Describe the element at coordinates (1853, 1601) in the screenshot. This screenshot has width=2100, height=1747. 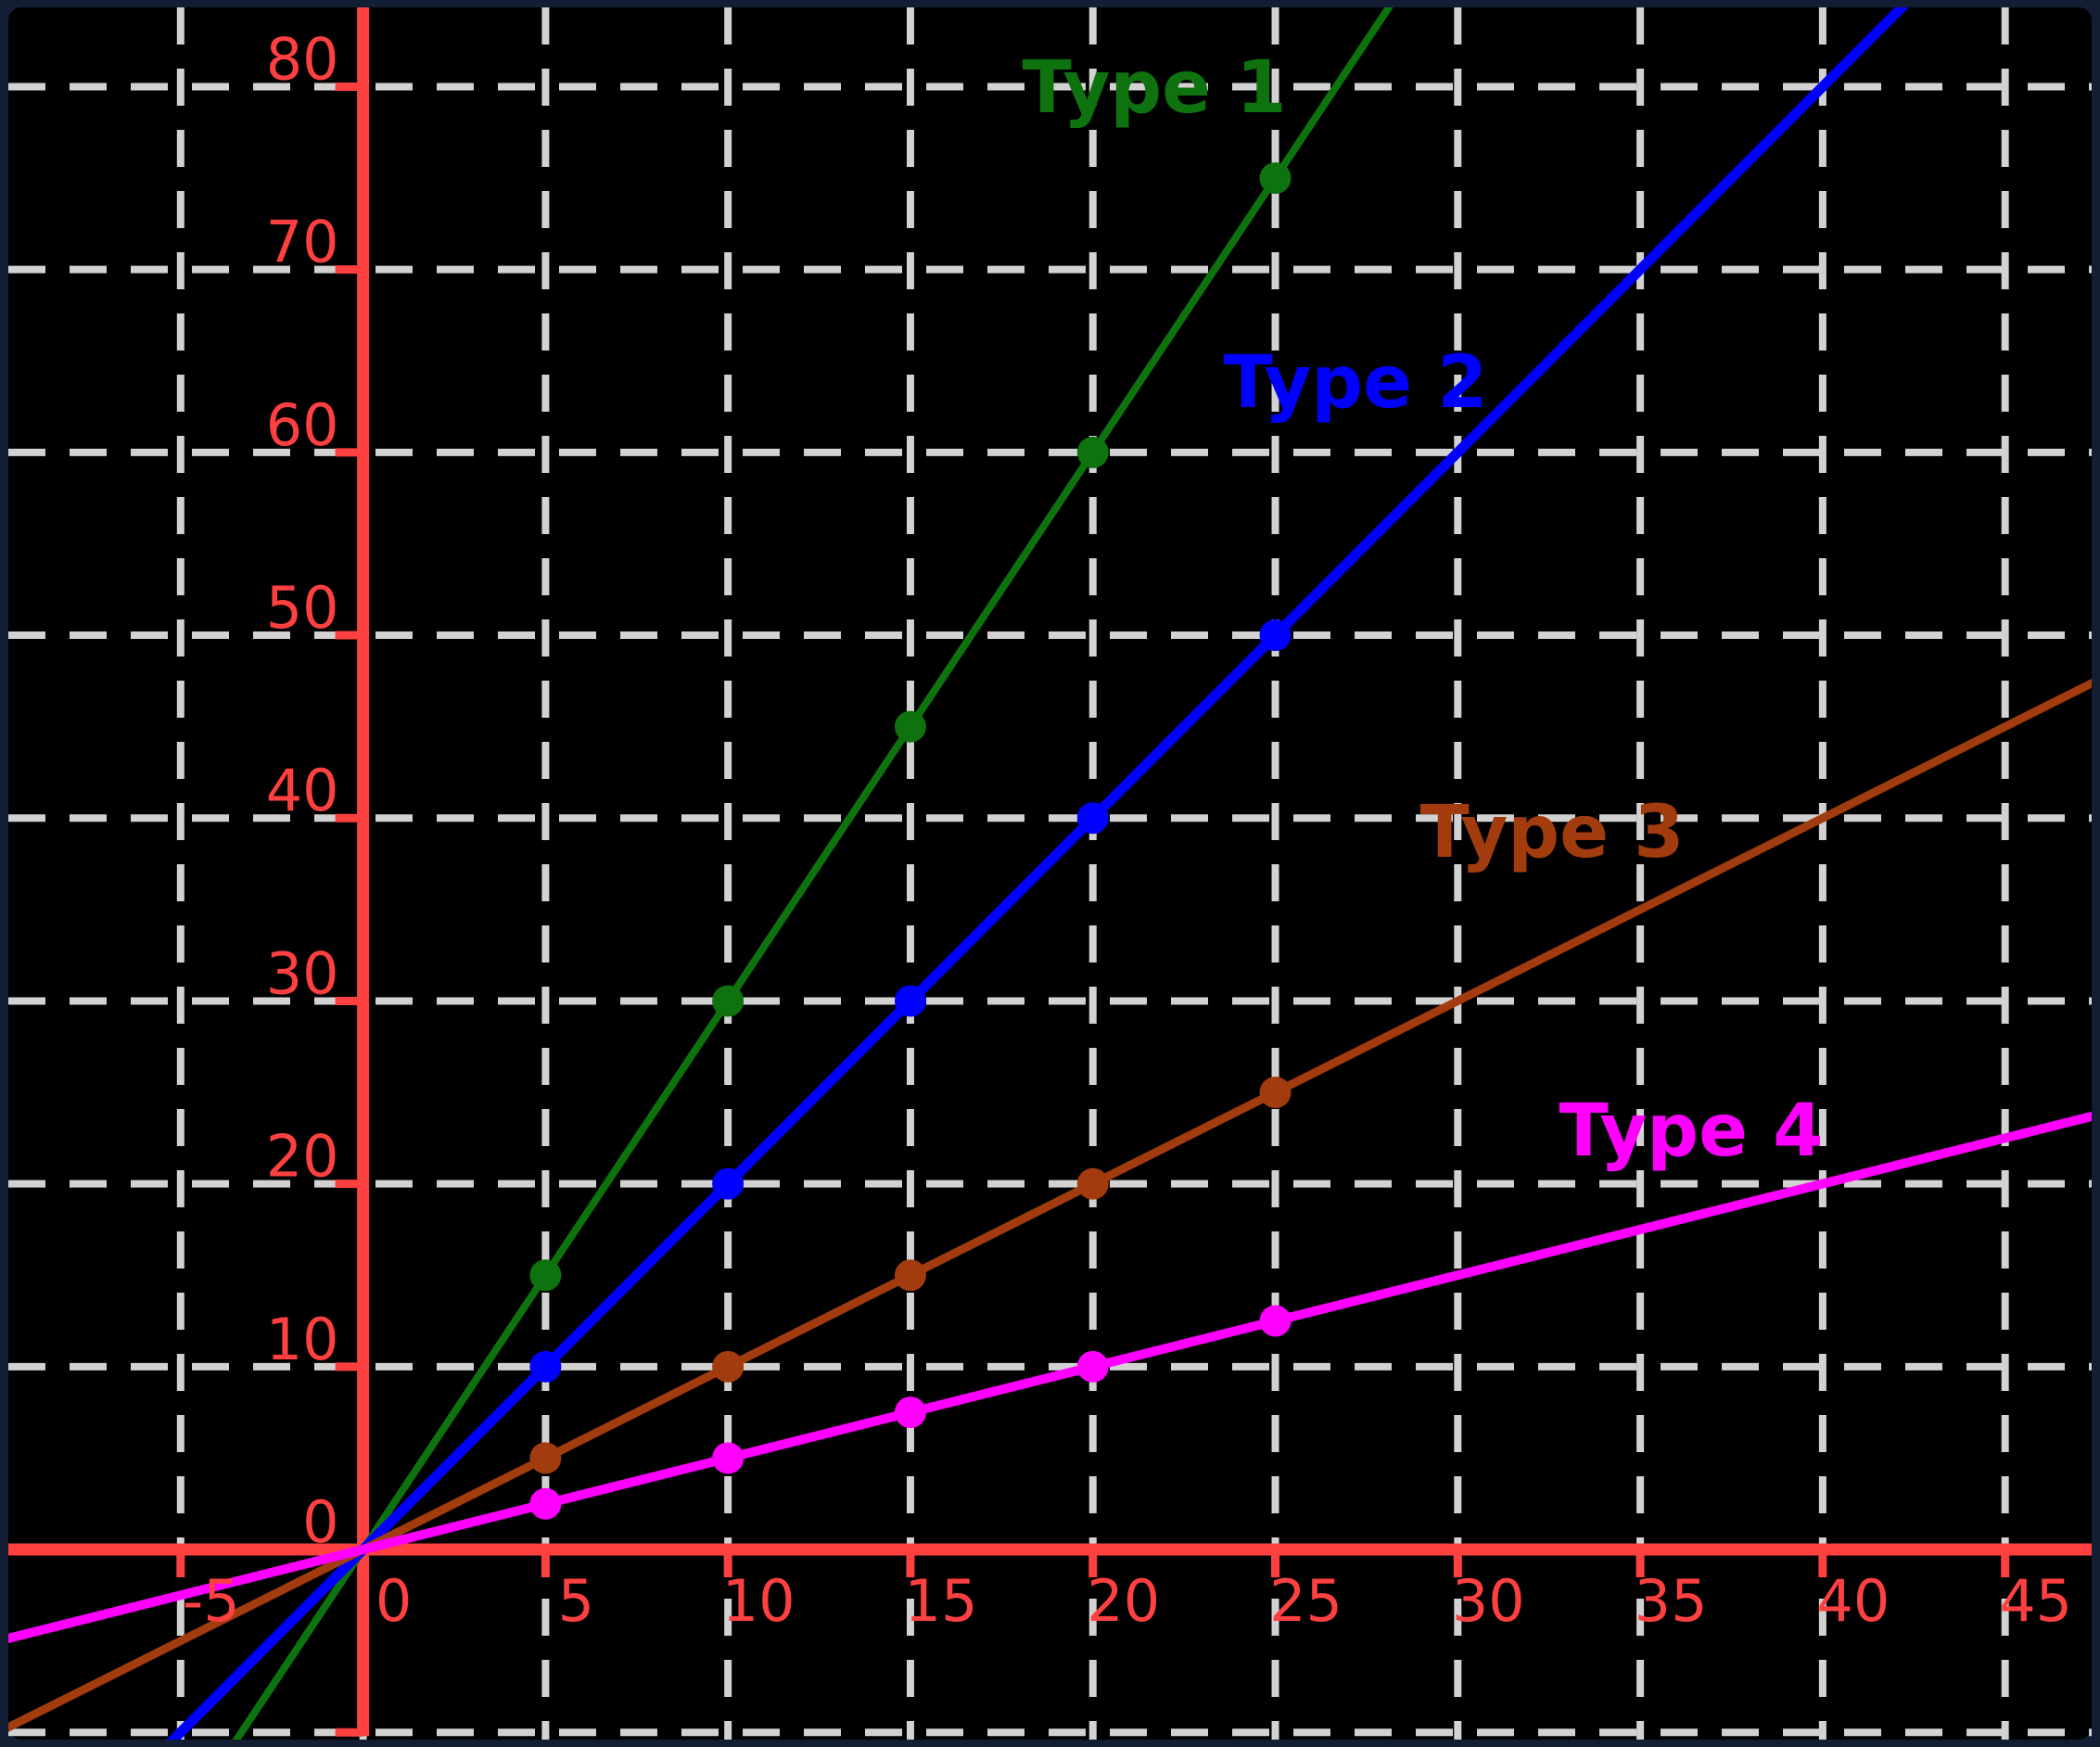
I see `x-tick-label: 40` at that location.